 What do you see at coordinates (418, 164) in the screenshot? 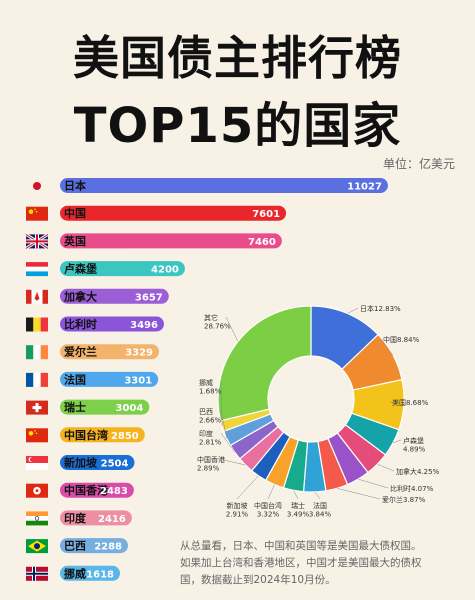
I see `unit-label: 单位：亿美元` at bounding box center [418, 164].